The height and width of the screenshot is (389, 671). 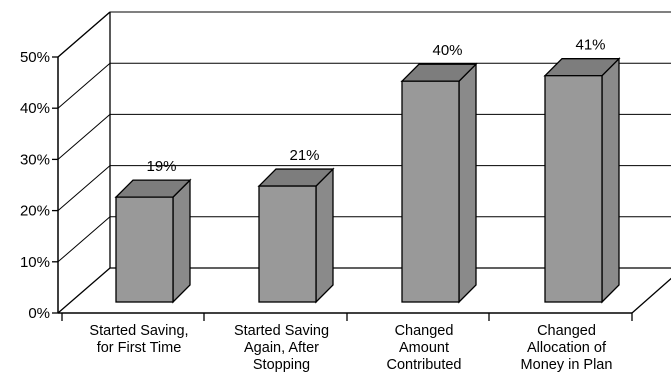 What do you see at coordinates (447, 50) in the screenshot?
I see `bar-value-label: 40%` at bounding box center [447, 50].